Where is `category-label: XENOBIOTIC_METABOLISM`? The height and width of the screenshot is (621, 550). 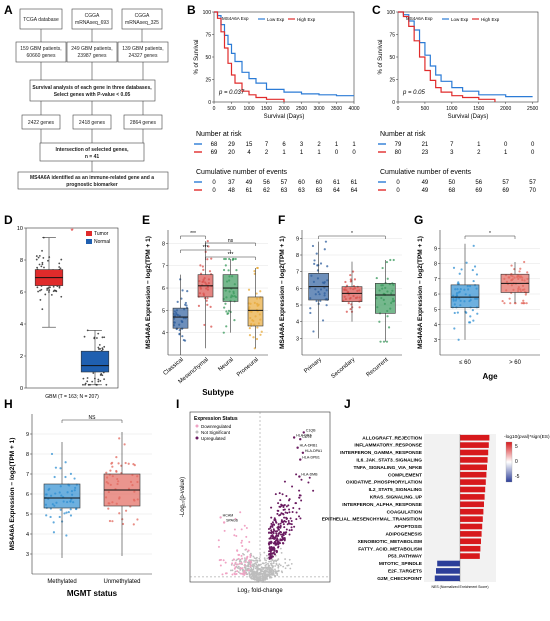 category-label: XENOBIOTIC_METABOLISM is located at coordinates (390, 542).